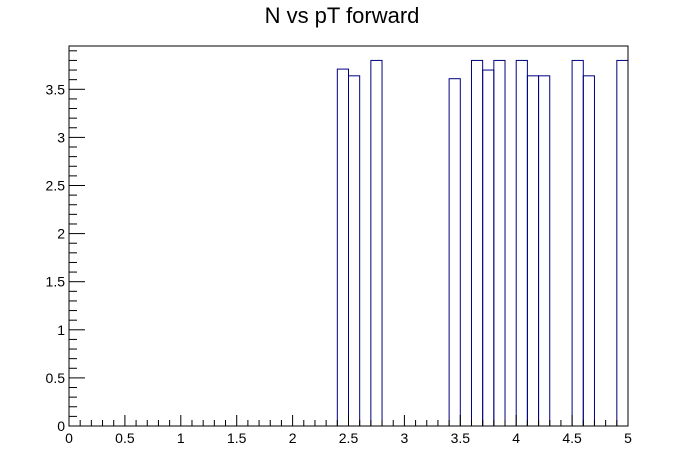 The width and height of the screenshot is (698, 474). I want to click on x-tick-label: 0.5, so click(125, 438).